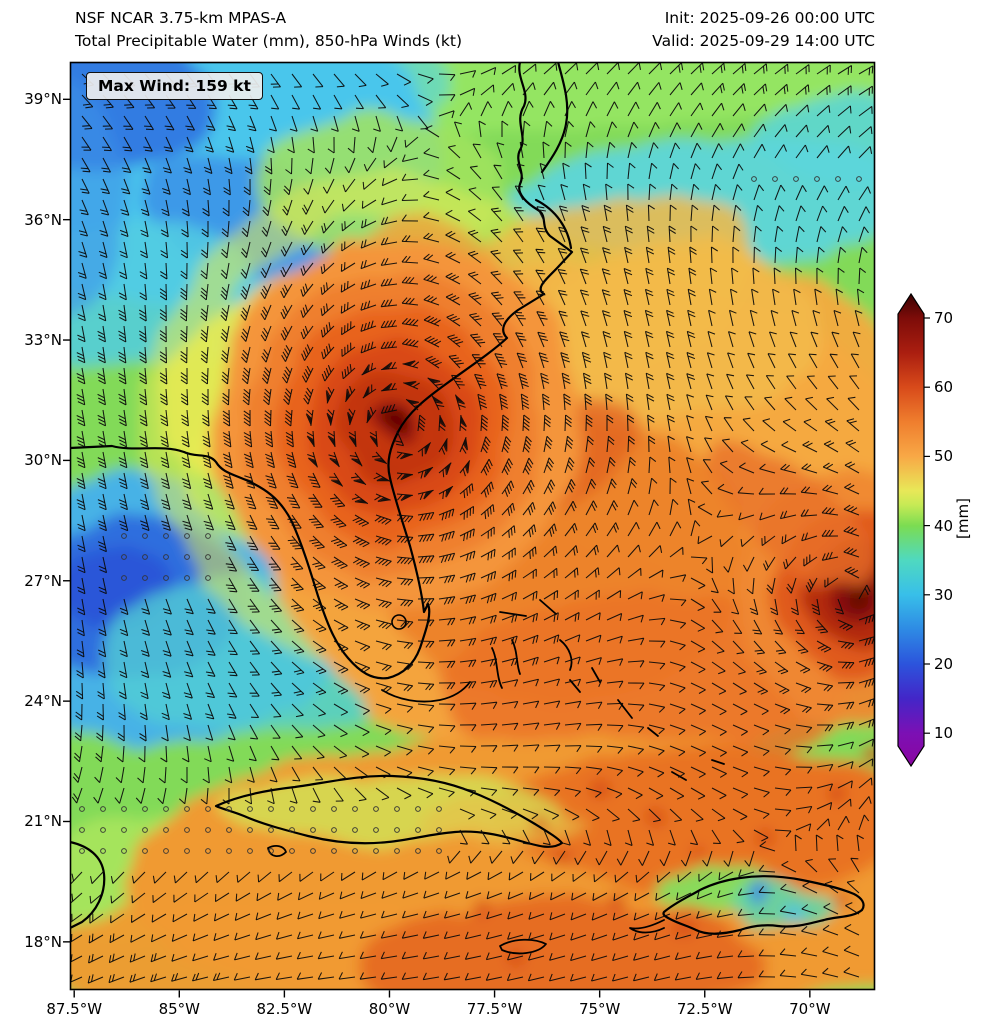 This screenshot has height=1032, width=994. Describe the element at coordinates (944, 733) in the screenshot. I see `colorbar-tick-label: 10` at that location.